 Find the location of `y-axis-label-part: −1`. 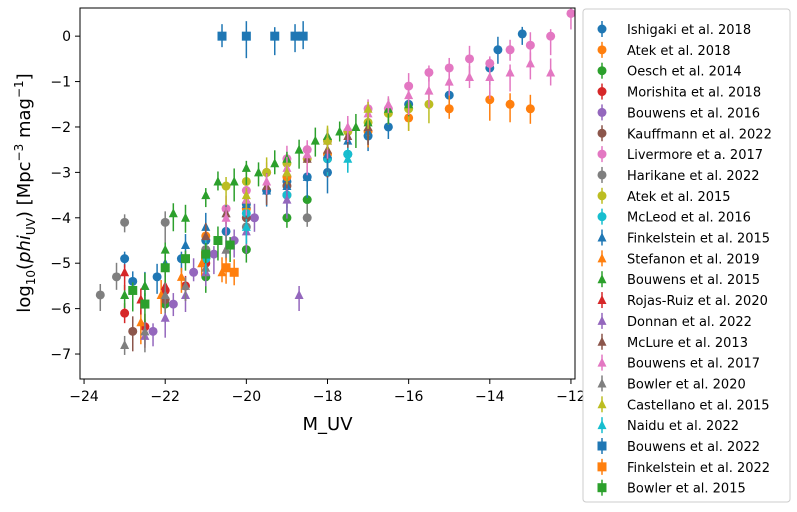

y-axis-label-part: −1 is located at coordinates (19, 89).